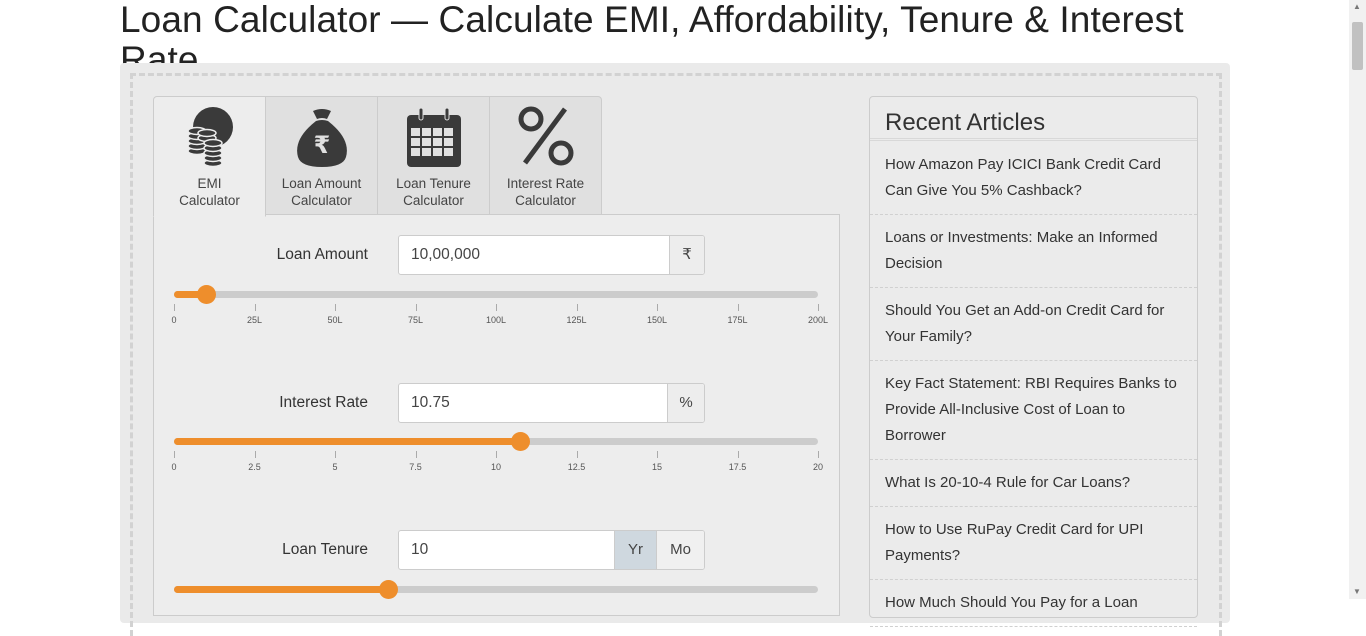  What do you see at coordinates (209, 192) in the screenshot?
I see `tab-label: EMI Calculator` at bounding box center [209, 192].